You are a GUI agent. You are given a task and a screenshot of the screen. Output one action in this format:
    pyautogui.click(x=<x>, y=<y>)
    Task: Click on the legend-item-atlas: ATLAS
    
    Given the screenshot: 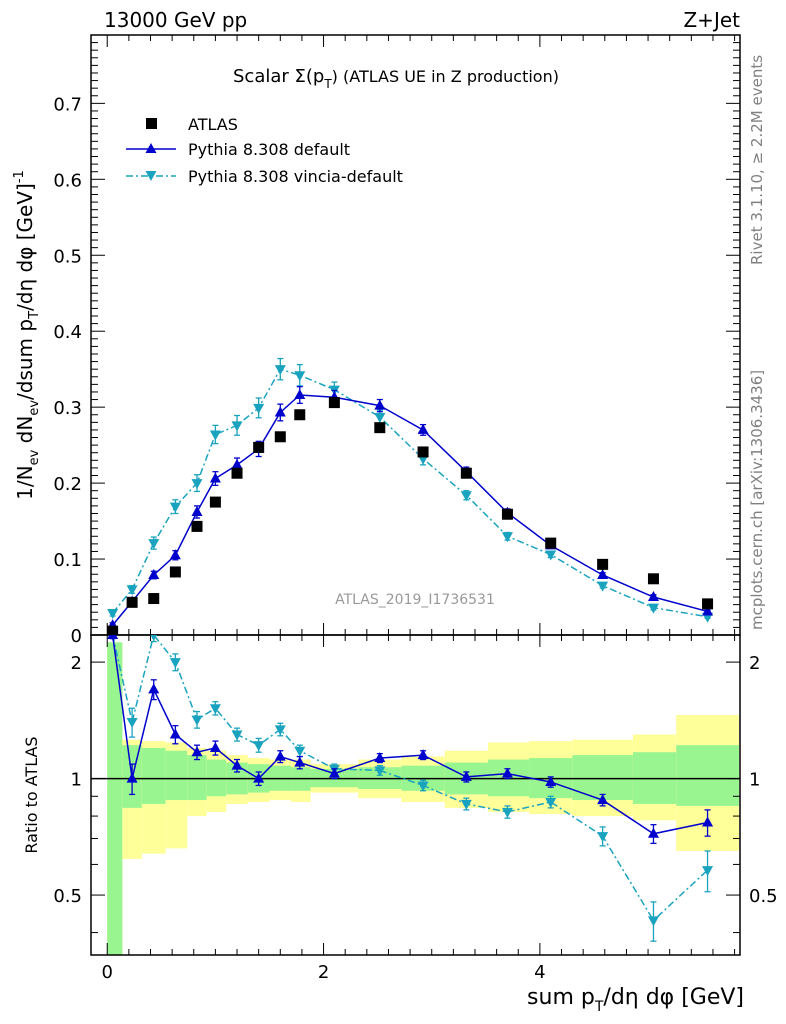 What is the action you would take?
    pyautogui.click(x=192, y=124)
    